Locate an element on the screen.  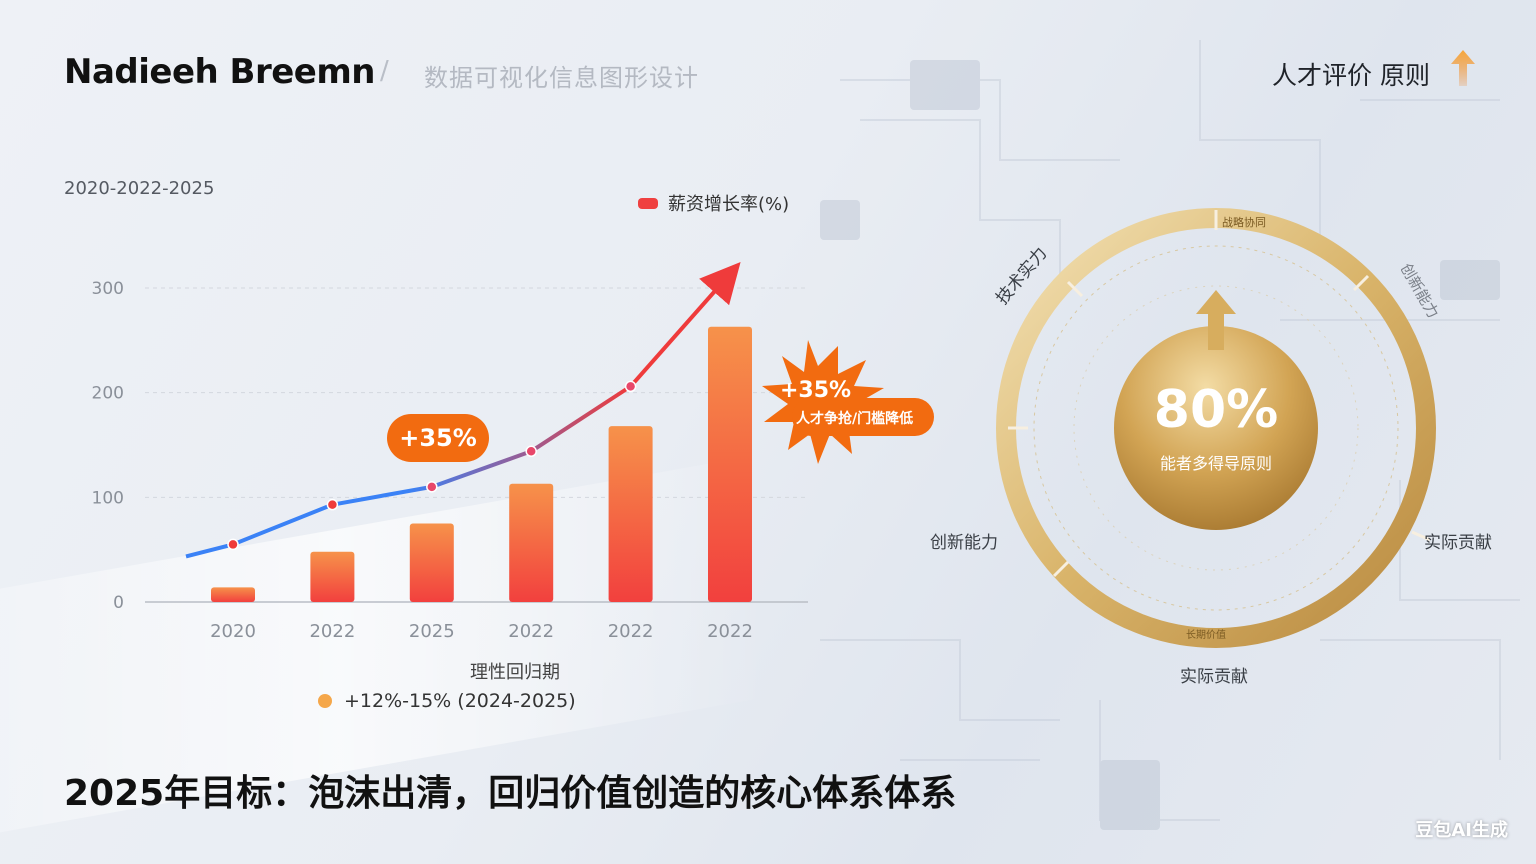
burst-caption: 人才争抢/门槛降低 is located at coordinates (855, 419).